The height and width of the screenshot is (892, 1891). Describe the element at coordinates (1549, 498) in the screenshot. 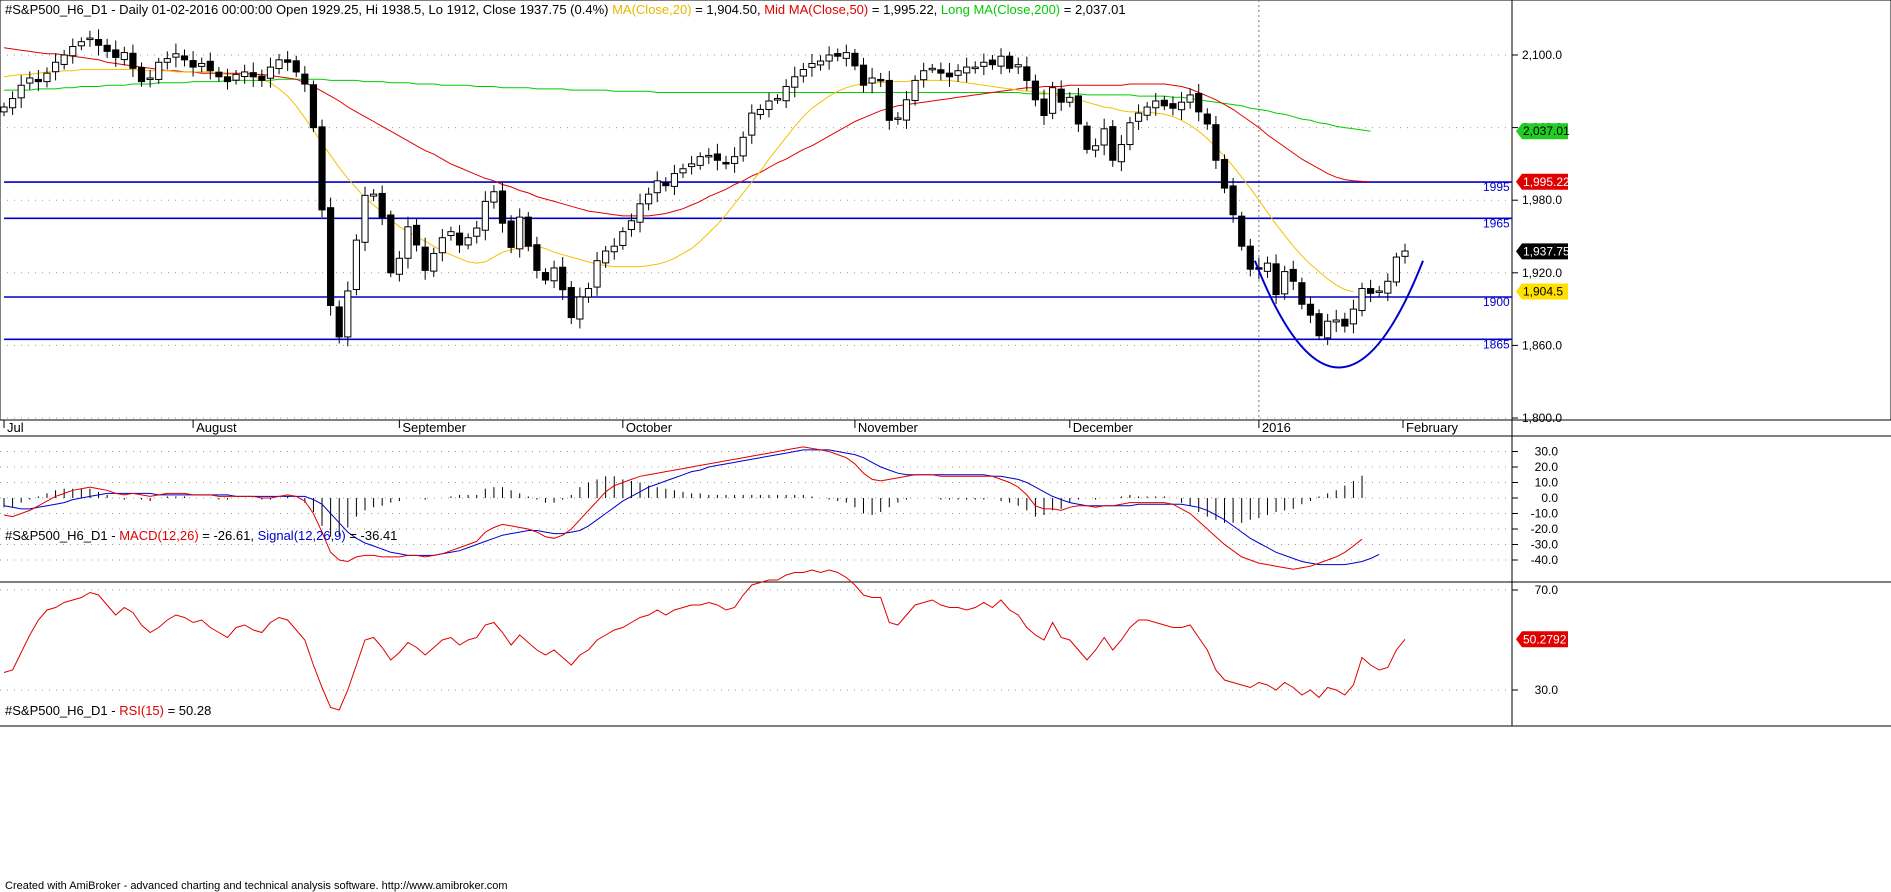

I see `macd-y-tick-label: 0.0` at that location.